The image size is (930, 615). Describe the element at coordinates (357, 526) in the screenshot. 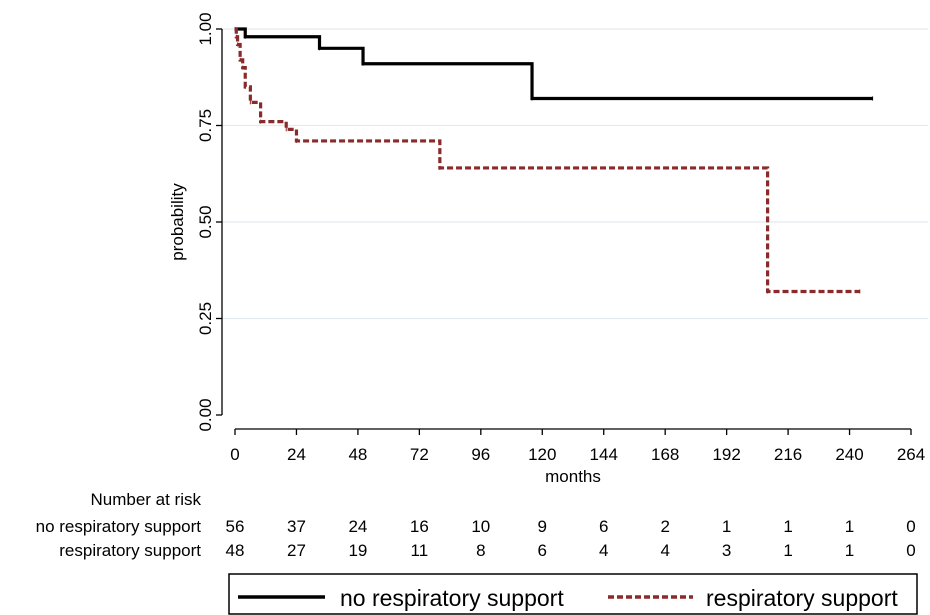

I see `risk-value: 24` at that location.